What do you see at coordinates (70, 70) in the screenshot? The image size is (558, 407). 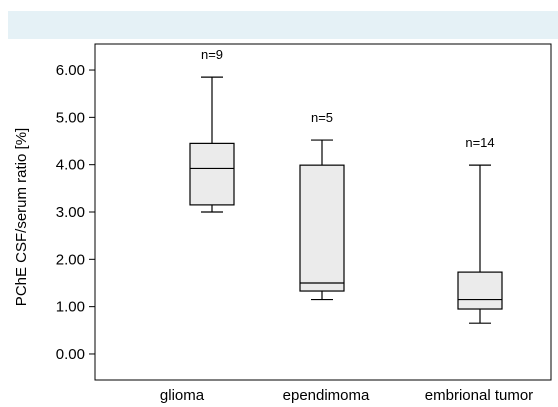 I see `y-tick-label: 6.00` at bounding box center [70, 70].